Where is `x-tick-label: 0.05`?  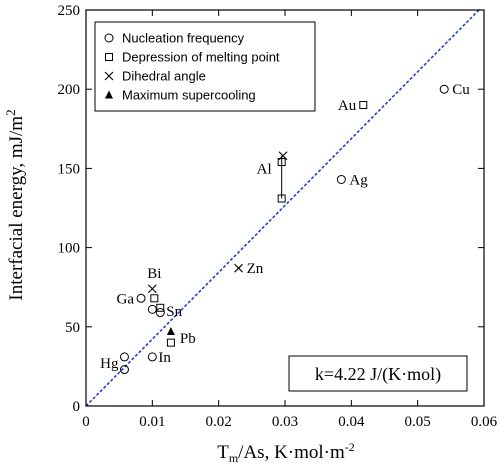 x-tick-label: 0.05 is located at coordinates (418, 422).